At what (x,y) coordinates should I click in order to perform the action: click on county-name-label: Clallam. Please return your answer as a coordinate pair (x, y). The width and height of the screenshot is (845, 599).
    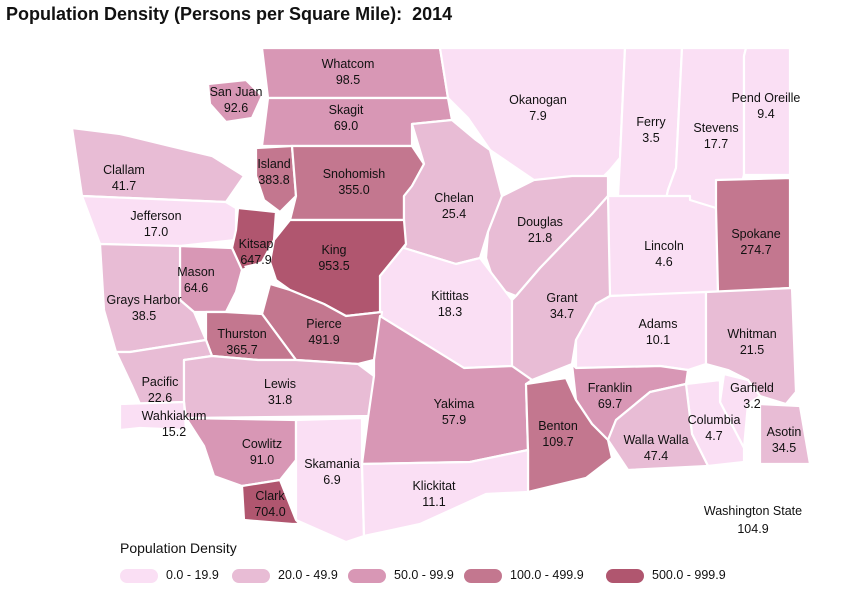
    Looking at the image, I should click on (124, 170).